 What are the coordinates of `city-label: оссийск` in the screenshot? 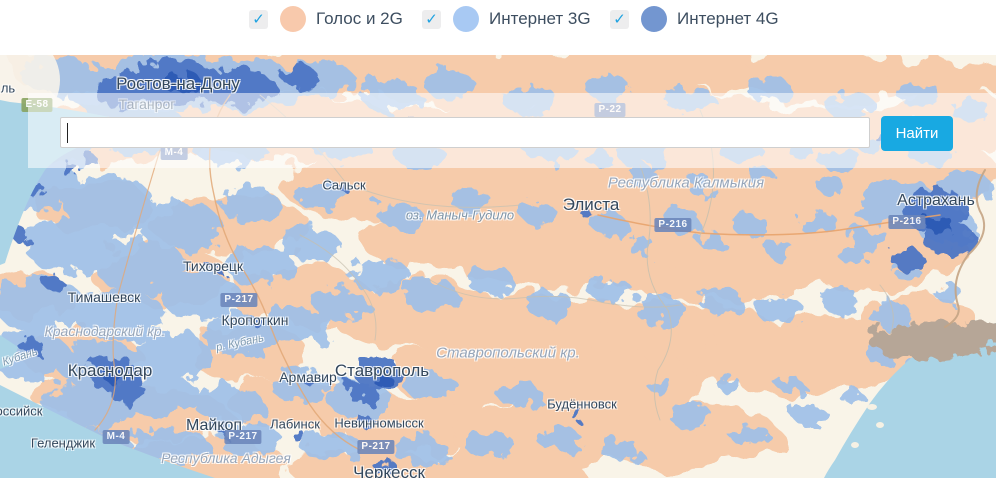 It's located at (21, 411).